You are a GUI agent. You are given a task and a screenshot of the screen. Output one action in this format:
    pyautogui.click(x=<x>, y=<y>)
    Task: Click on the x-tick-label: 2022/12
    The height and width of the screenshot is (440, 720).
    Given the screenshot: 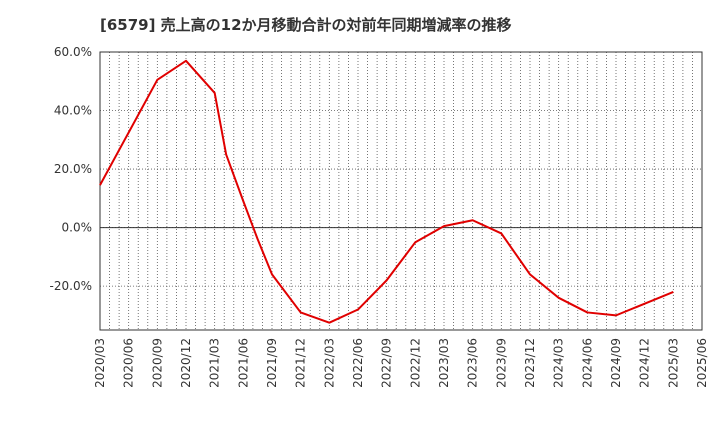 What is the action you would take?
    pyautogui.click(x=415, y=363)
    